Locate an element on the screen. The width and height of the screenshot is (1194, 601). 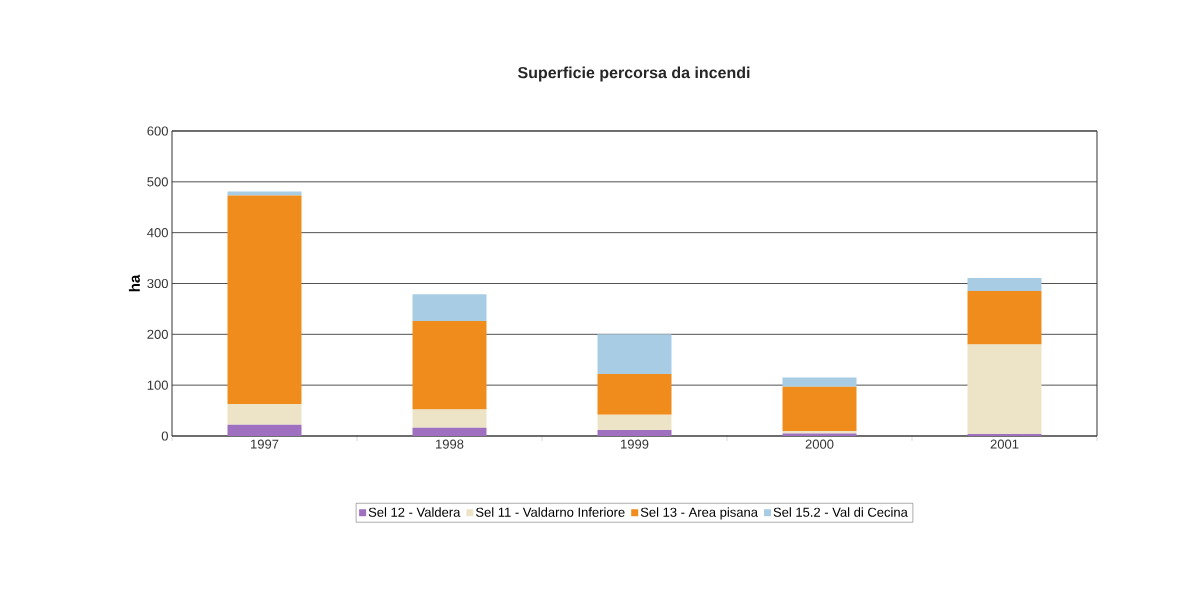
x-tick-label: 1997 is located at coordinates (265, 444).